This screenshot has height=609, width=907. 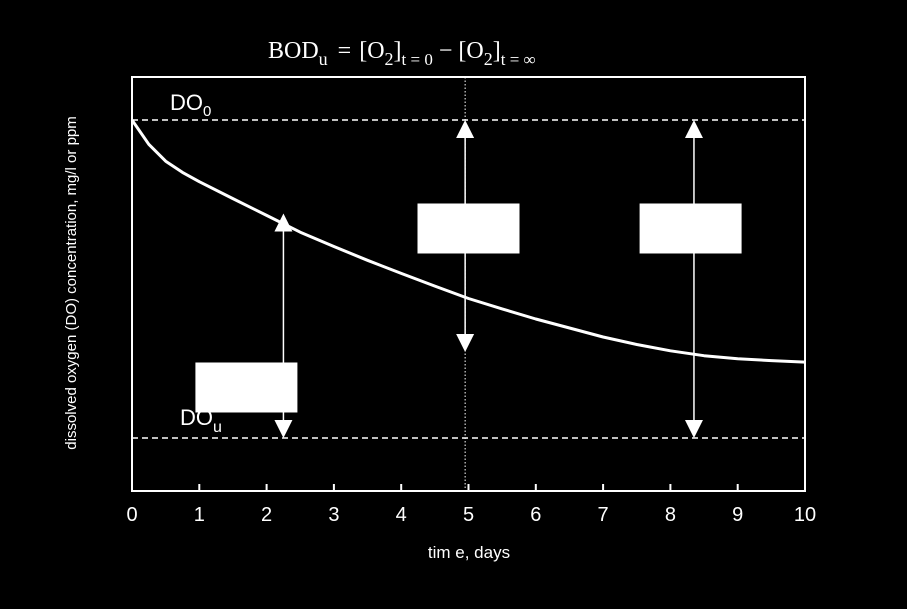 I want to click on x-tick-label-10: 10, so click(x=805, y=515).